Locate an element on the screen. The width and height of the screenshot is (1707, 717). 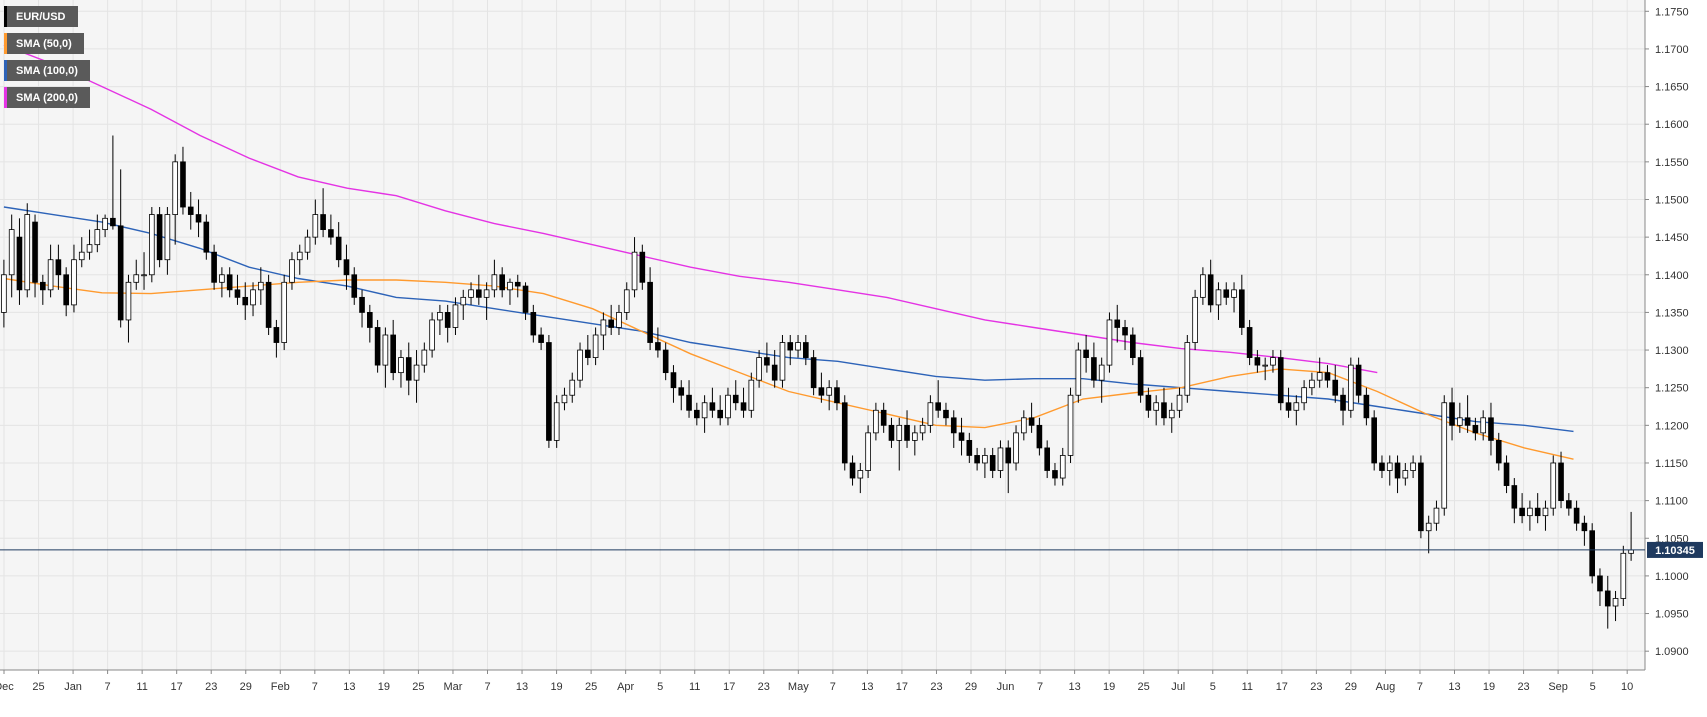
x-tick-label: 11 is located at coordinates (141, 687).